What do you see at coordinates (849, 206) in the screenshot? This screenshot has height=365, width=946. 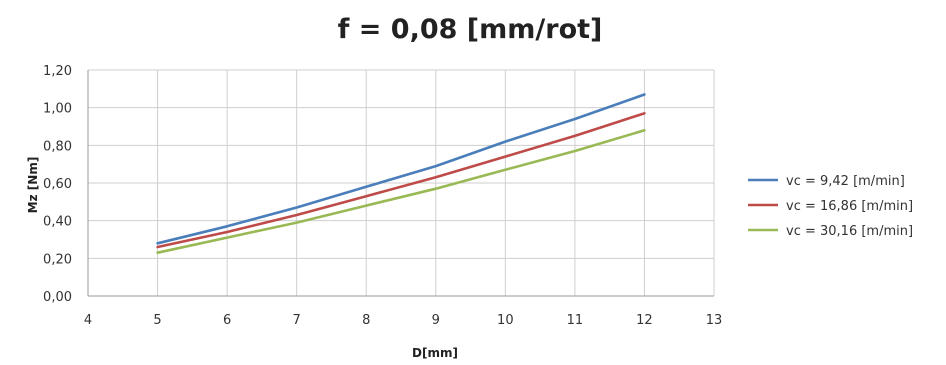 I see `legend-label-2: vc = 16,86 [m/min]` at bounding box center [849, 206].